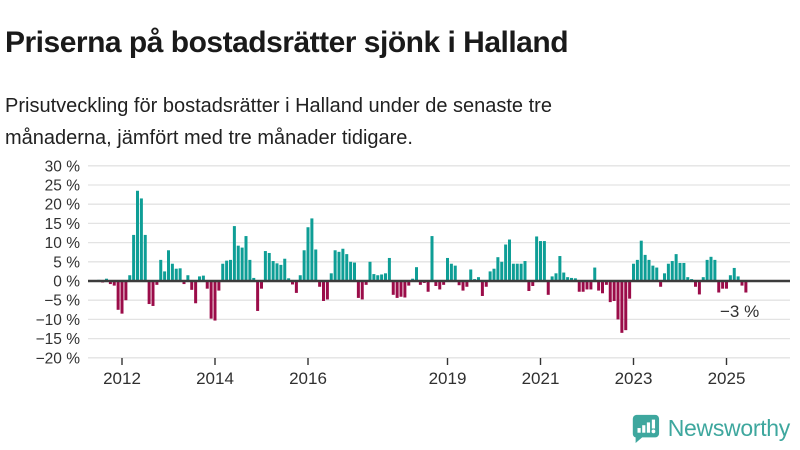 The height and width of the screenshot is (450, 800). Describe the element at coordinates (634, 378) in the screenshot. I see `x-axis-tick-label: 2023` at that location.